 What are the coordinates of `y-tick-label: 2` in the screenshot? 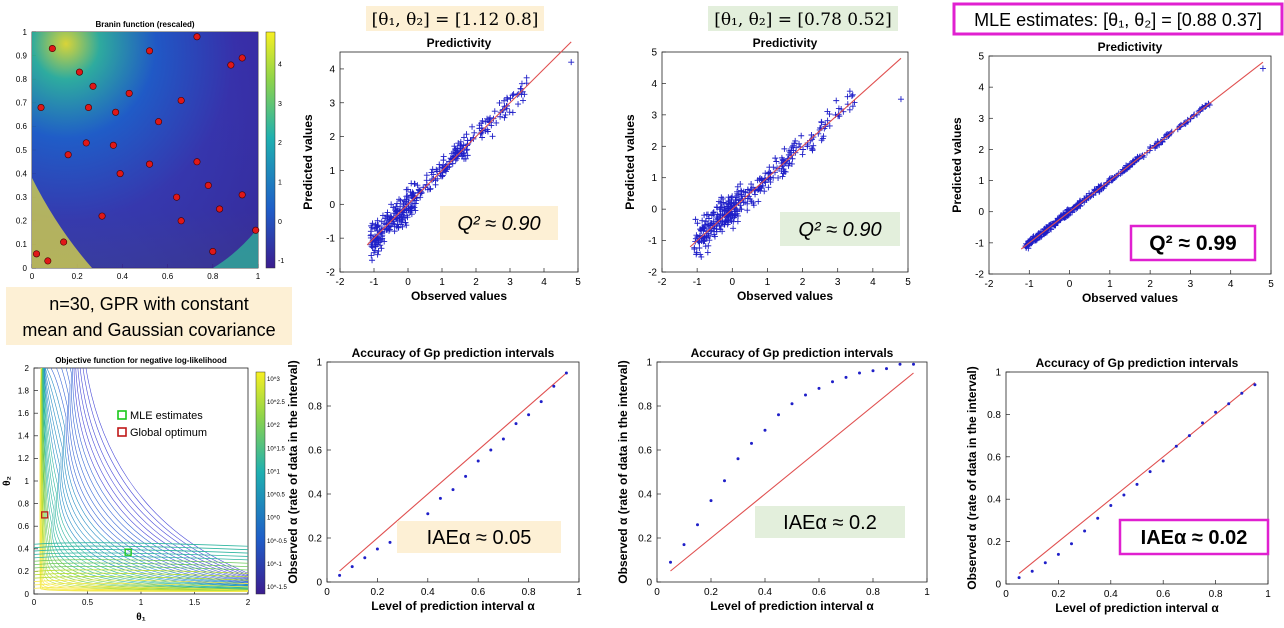 It's located at (981, 150).